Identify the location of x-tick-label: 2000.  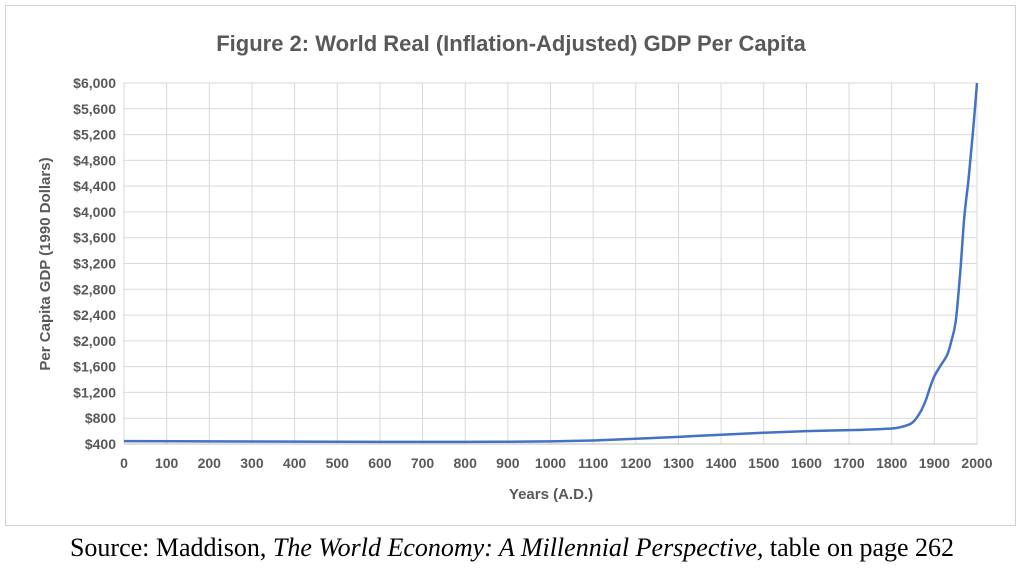
(976, 463).